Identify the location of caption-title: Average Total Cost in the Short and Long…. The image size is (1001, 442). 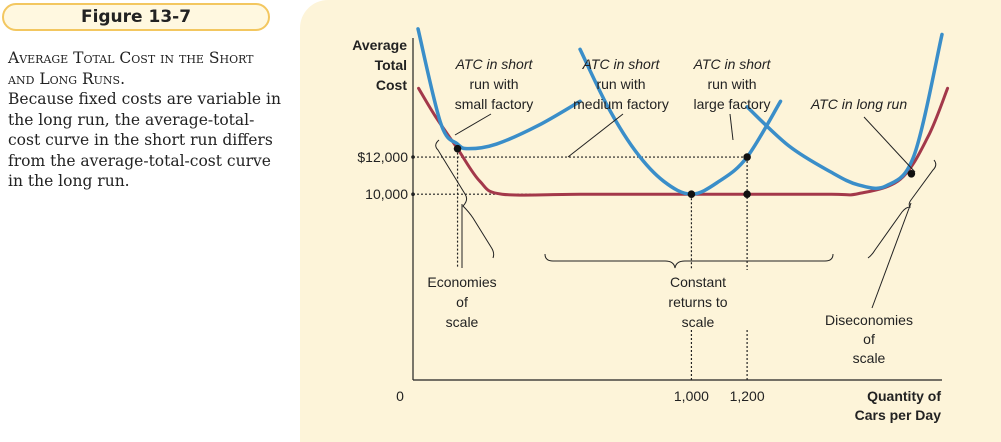
(131, 68).